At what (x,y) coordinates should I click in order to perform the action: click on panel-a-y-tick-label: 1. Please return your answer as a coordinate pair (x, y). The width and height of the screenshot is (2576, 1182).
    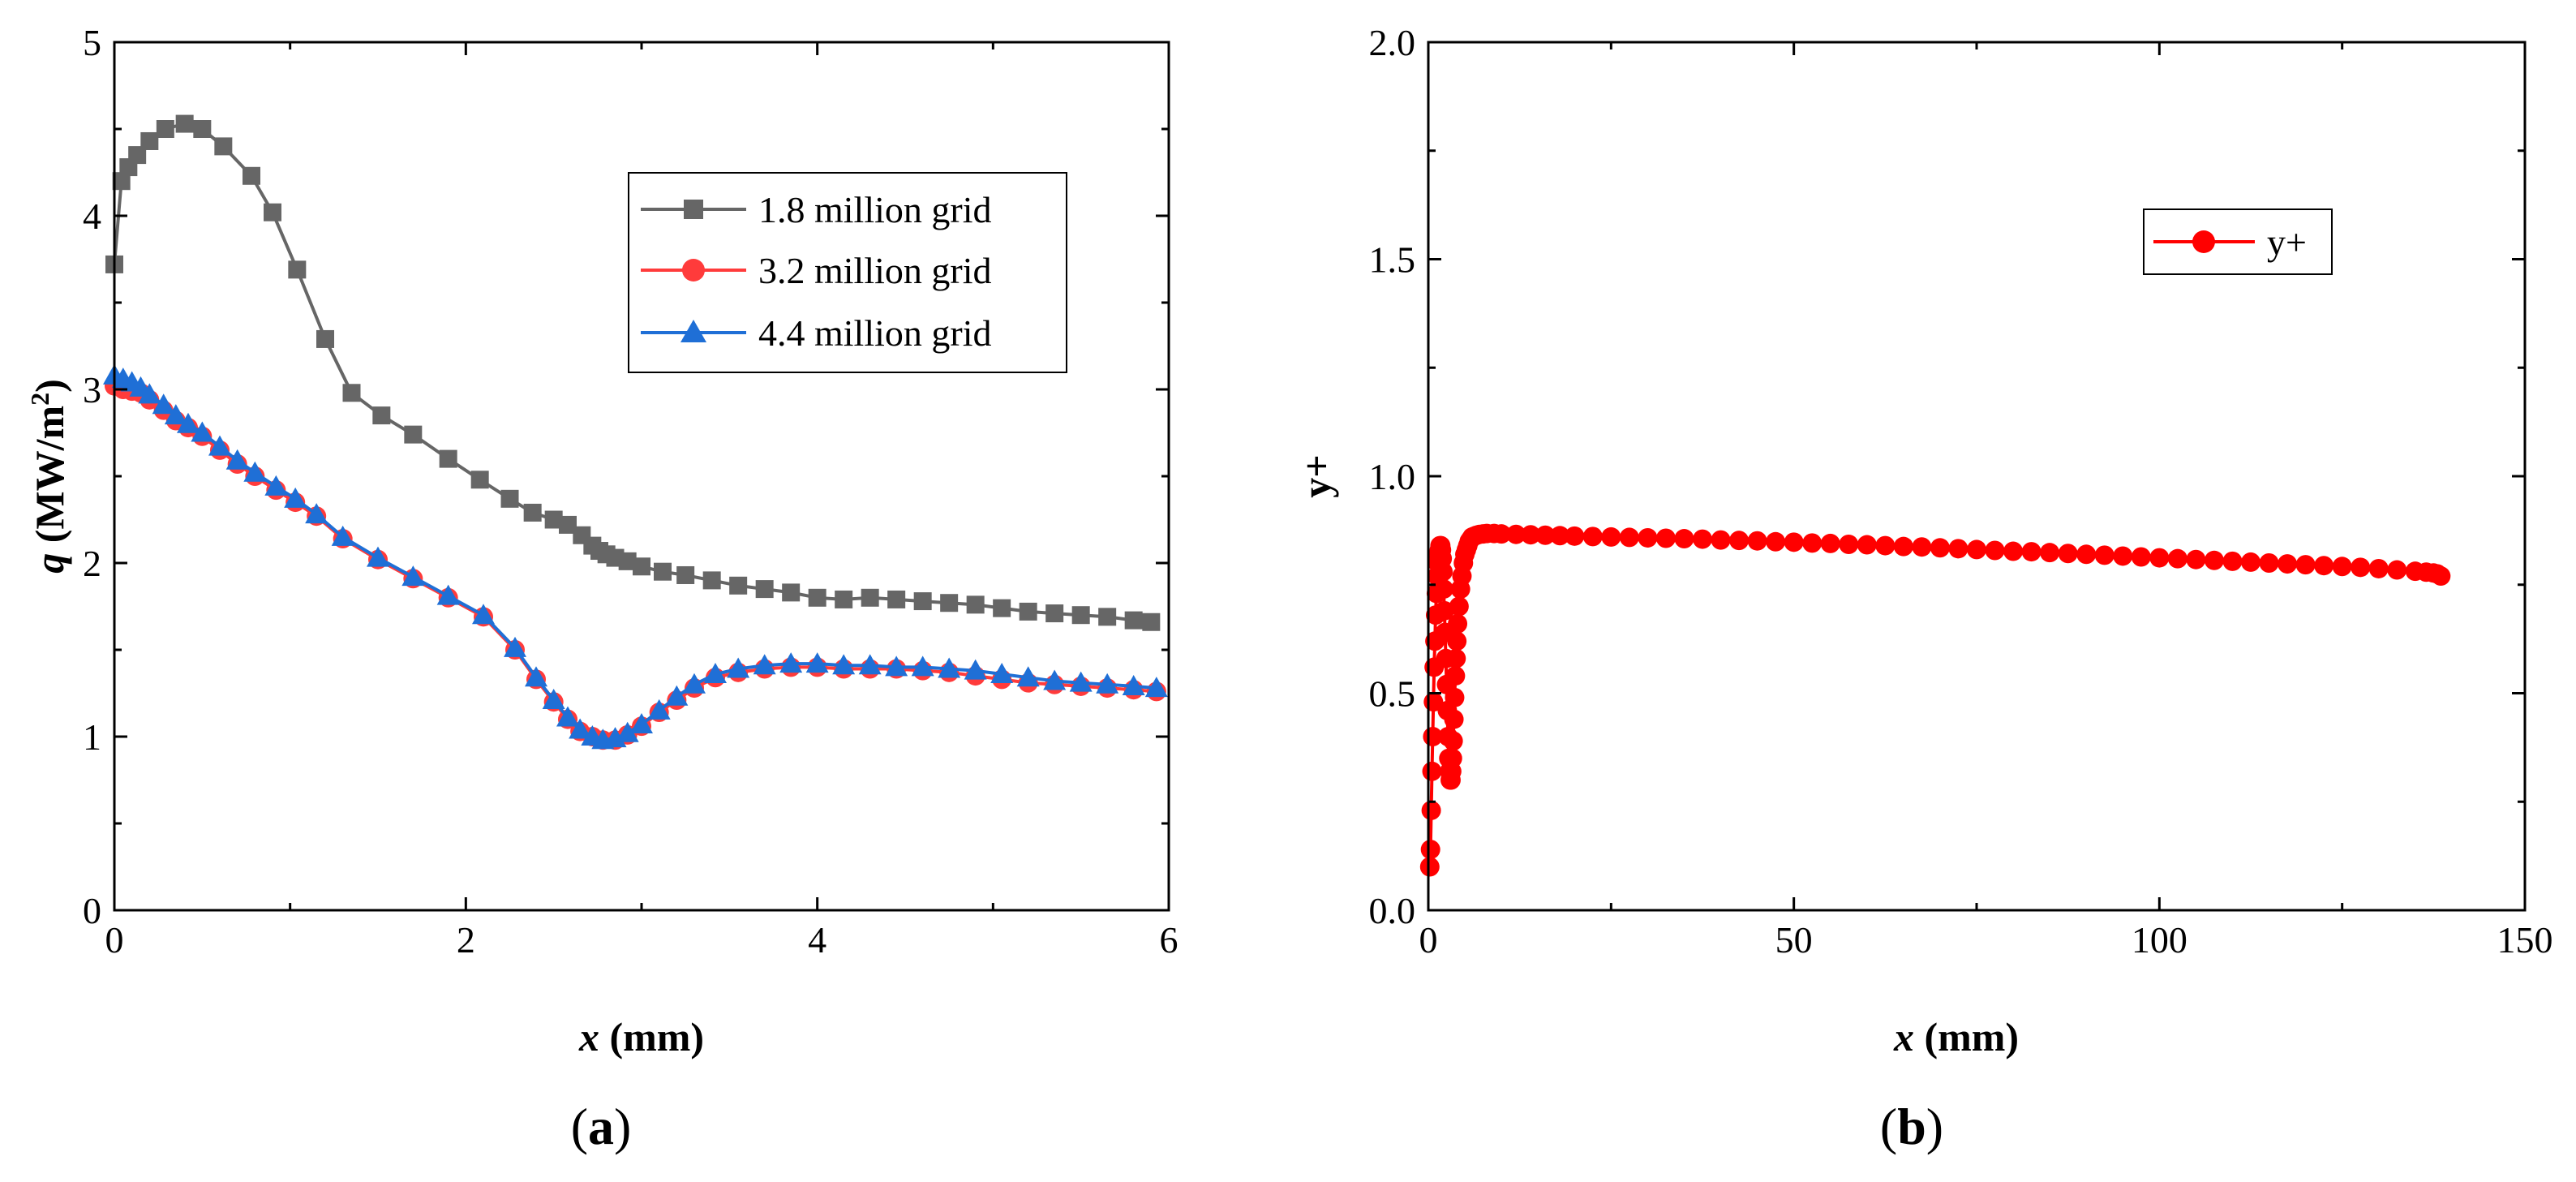
    Looking at the image, I should click on (92, 737).